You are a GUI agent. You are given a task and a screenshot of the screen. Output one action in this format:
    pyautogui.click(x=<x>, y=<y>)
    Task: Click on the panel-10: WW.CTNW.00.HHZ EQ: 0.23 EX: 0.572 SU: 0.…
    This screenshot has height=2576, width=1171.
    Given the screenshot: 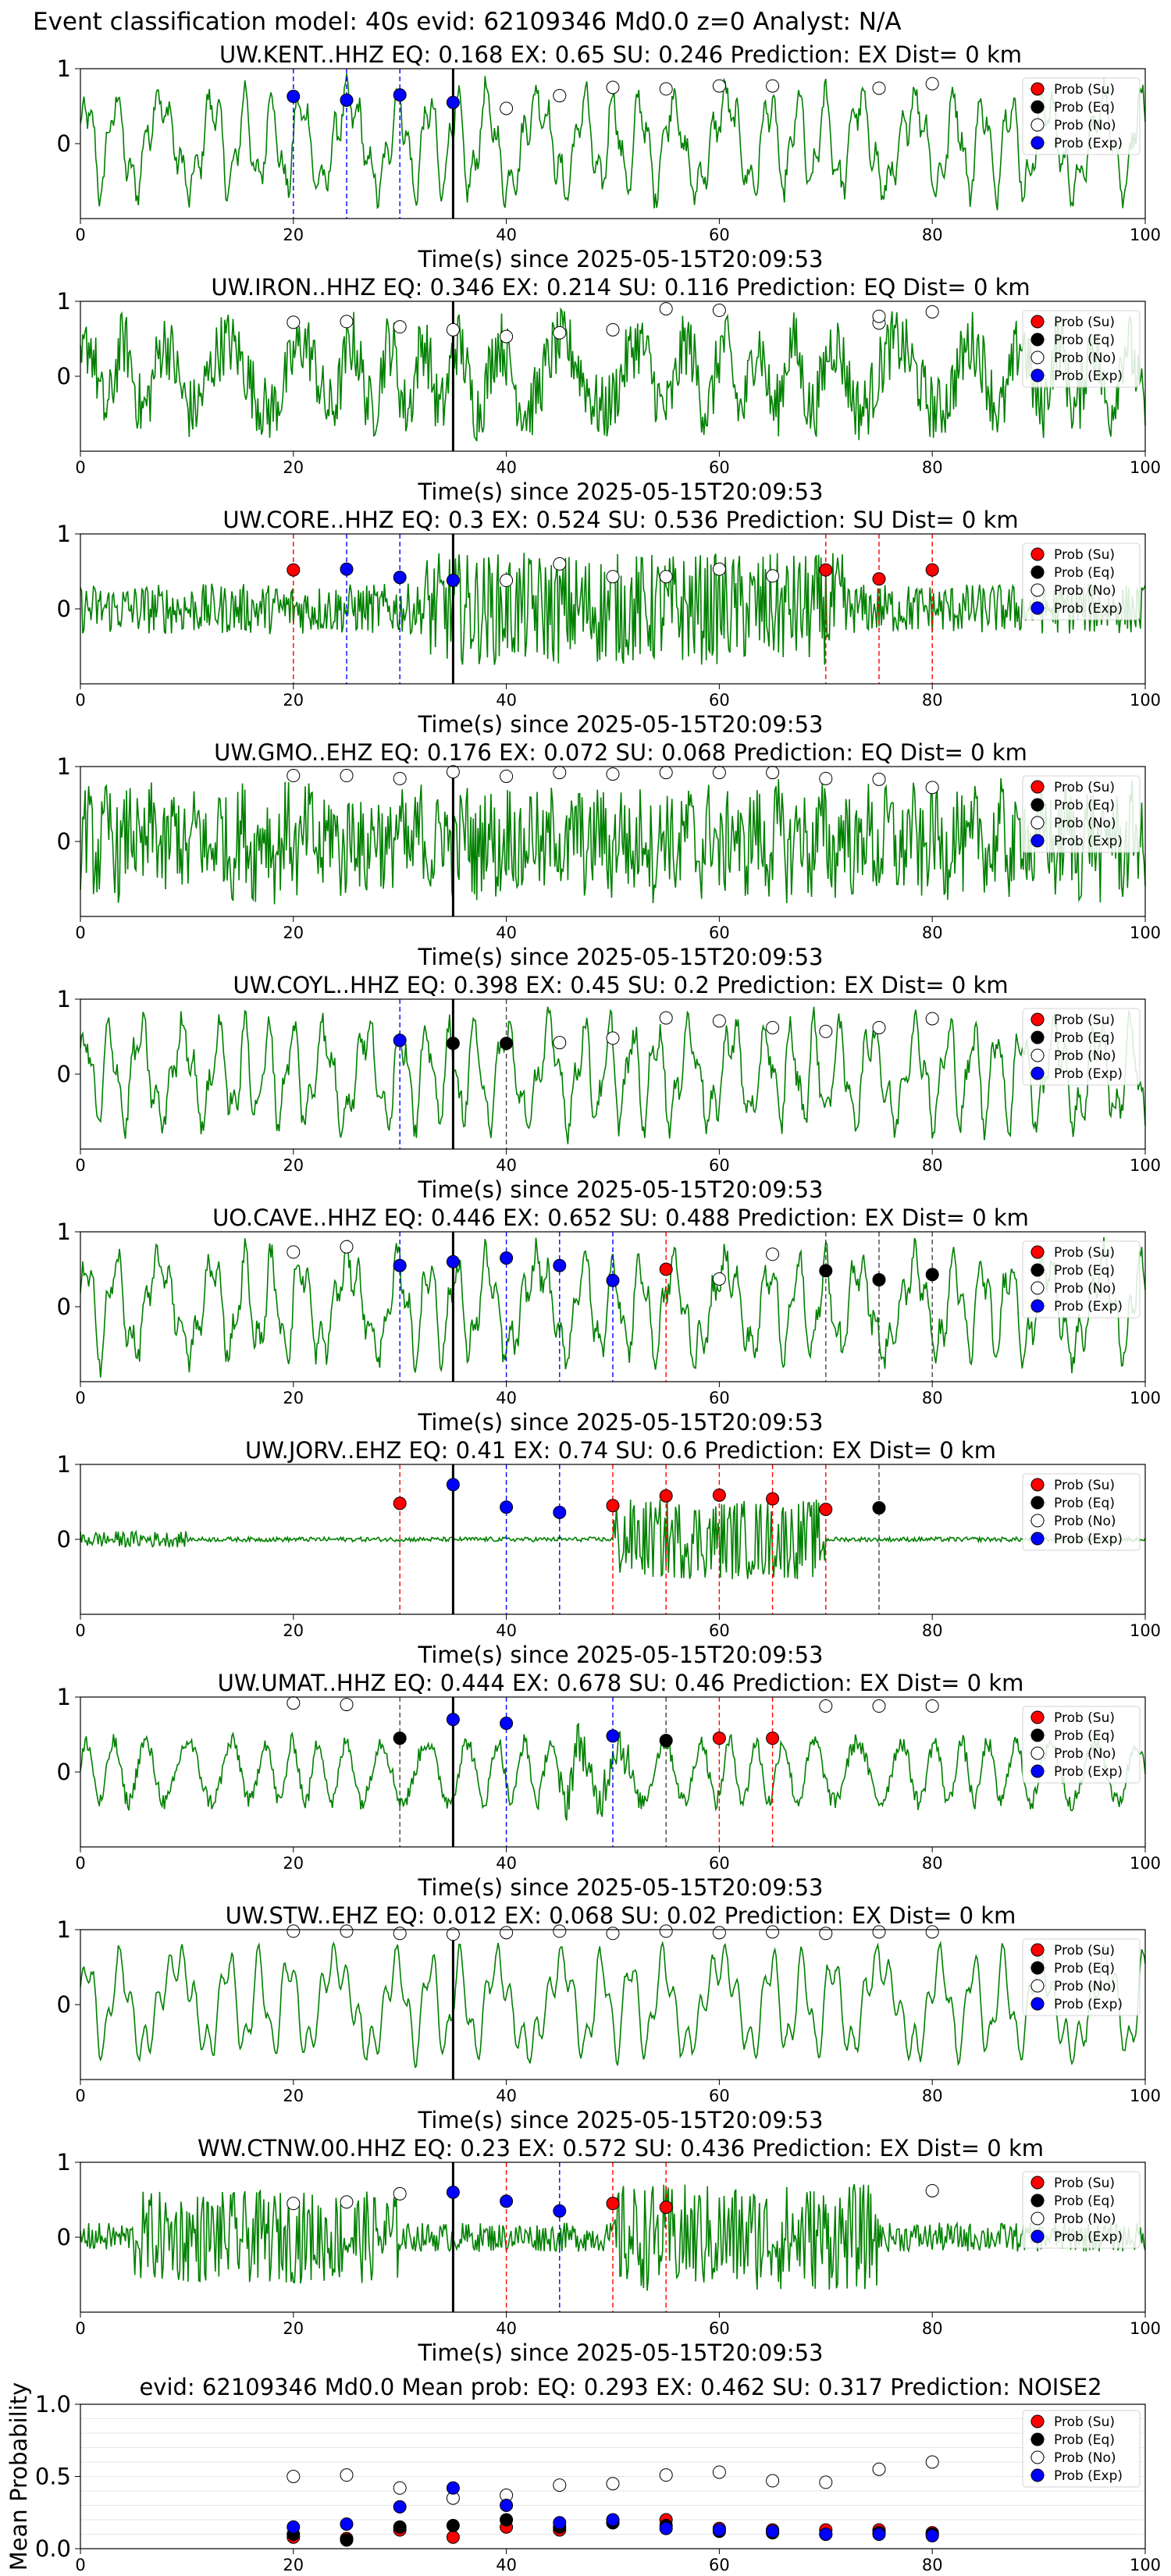 What is the action you would take?
    pyautogui.click(x=609, y=2250)
    